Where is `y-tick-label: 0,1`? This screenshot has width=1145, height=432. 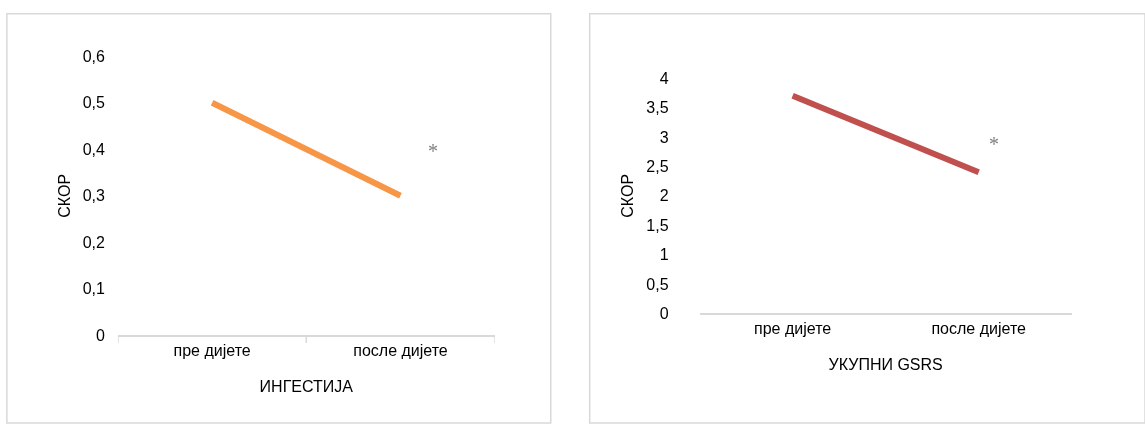
y-tick-label: 0,1 is located at coordinates (94, 289).